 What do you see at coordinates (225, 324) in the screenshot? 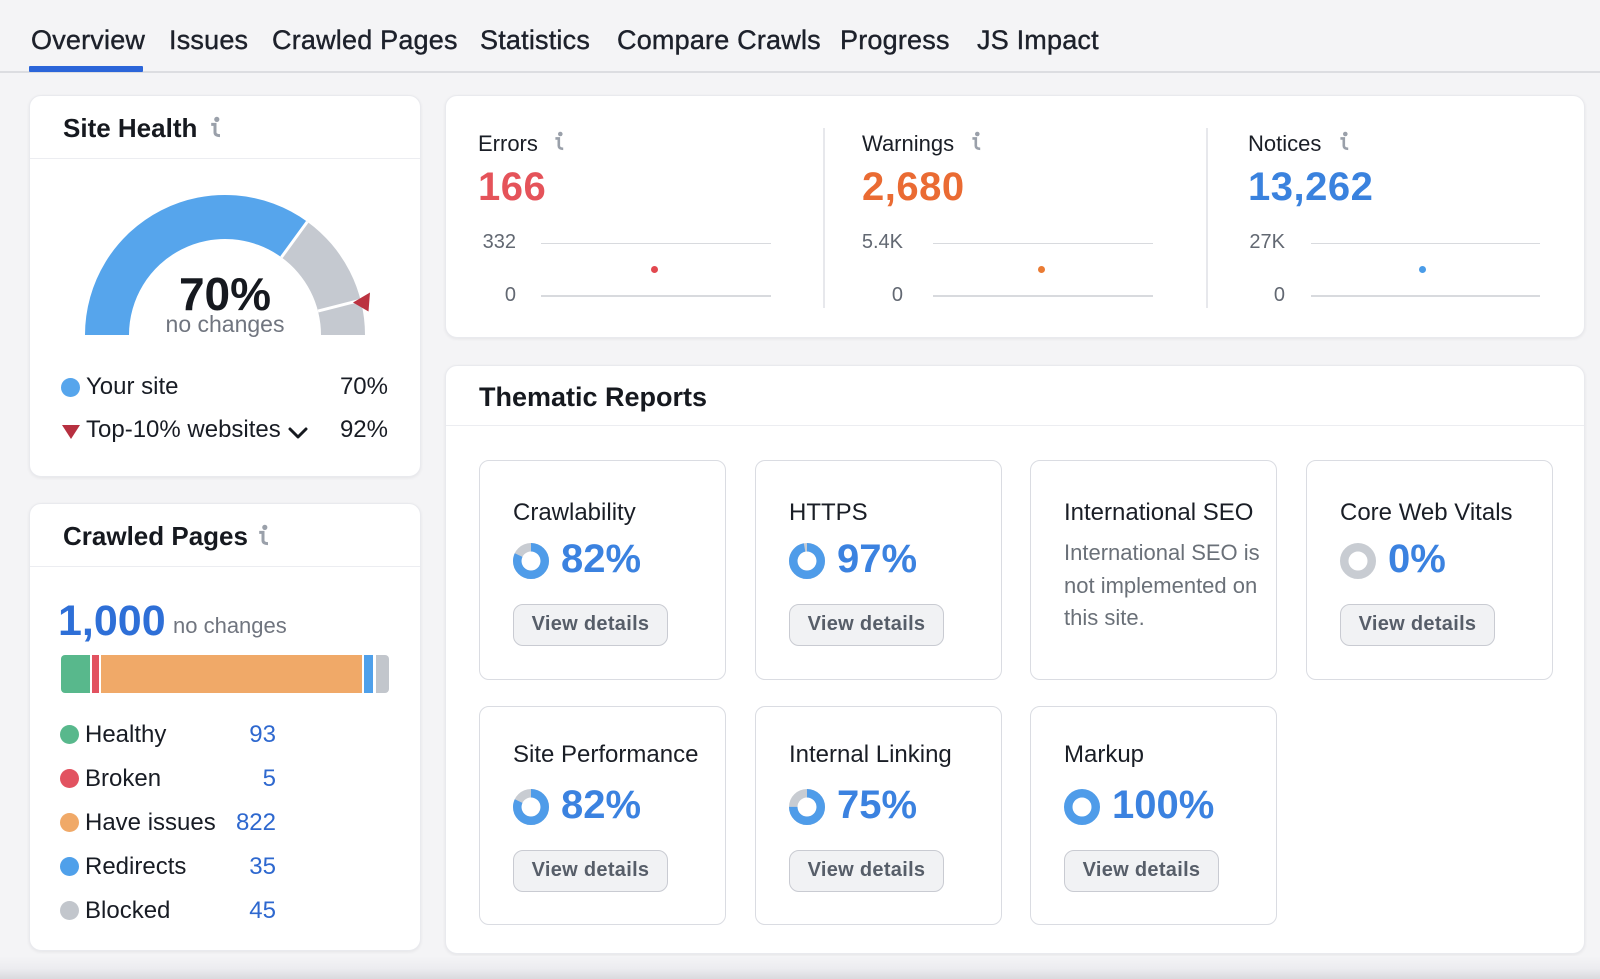
I see `svg-text: no changes` at bounding box center [225, 324].